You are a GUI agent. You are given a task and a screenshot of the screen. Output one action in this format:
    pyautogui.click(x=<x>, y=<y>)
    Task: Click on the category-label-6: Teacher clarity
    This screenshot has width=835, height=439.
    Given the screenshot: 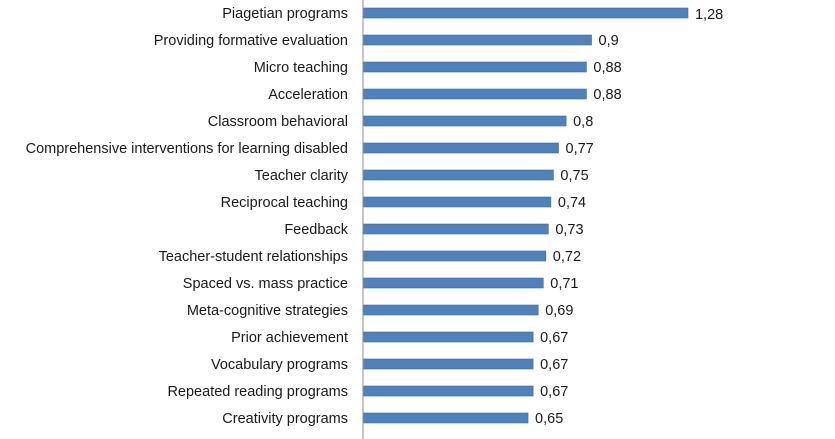 What is the action you would take?
    pyautogui.click(x=302, y=176)
    